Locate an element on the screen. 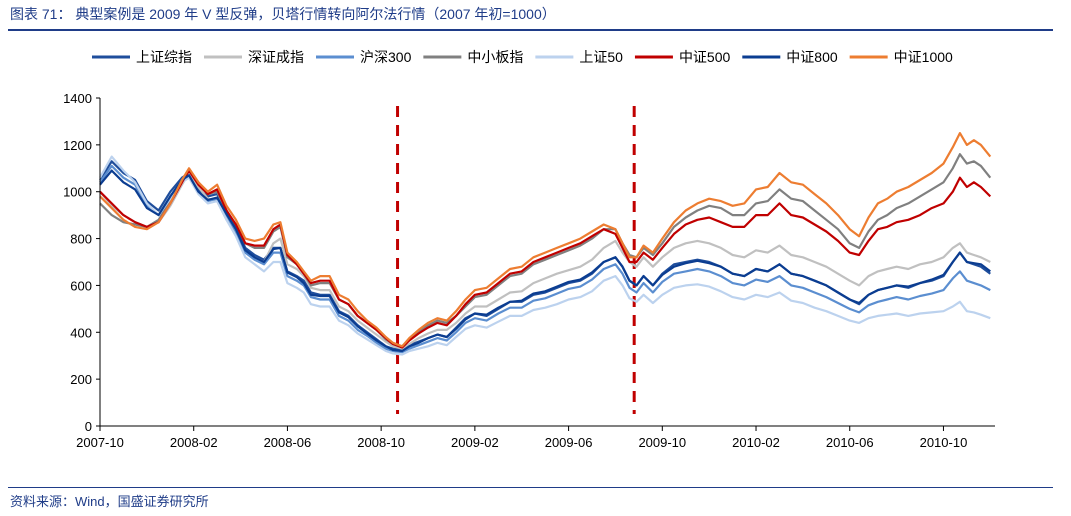 The height and width of the screenshot is (516, 1071). legend-entry: 中证500 is located at coordinates (705, 57).